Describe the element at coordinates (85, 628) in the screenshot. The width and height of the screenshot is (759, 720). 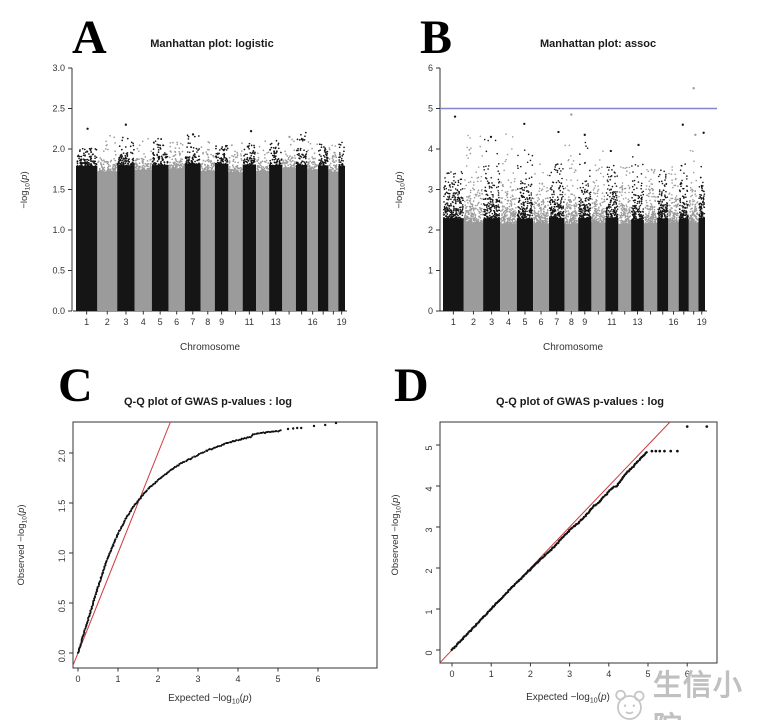
I see `qq-point` at that location.